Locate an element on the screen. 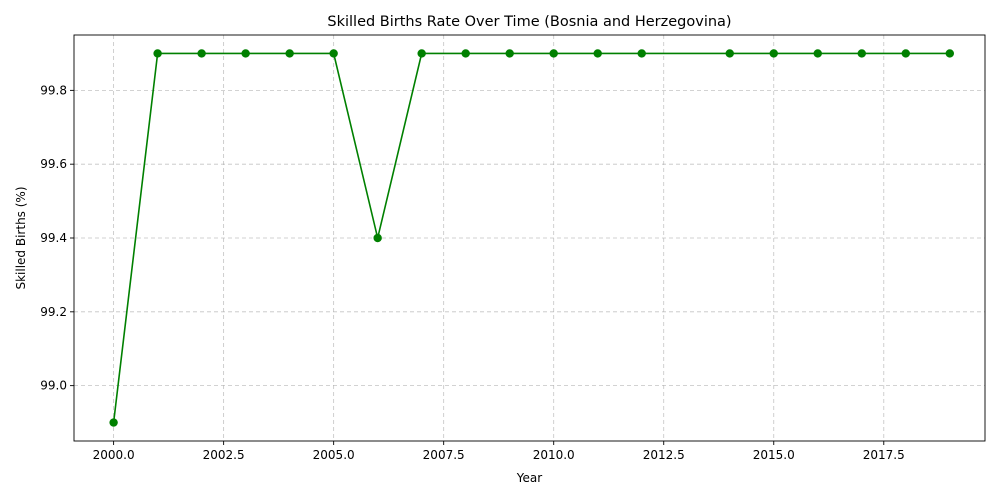  x-tick-label: 2002.5 is located at coordinates (224, 455).